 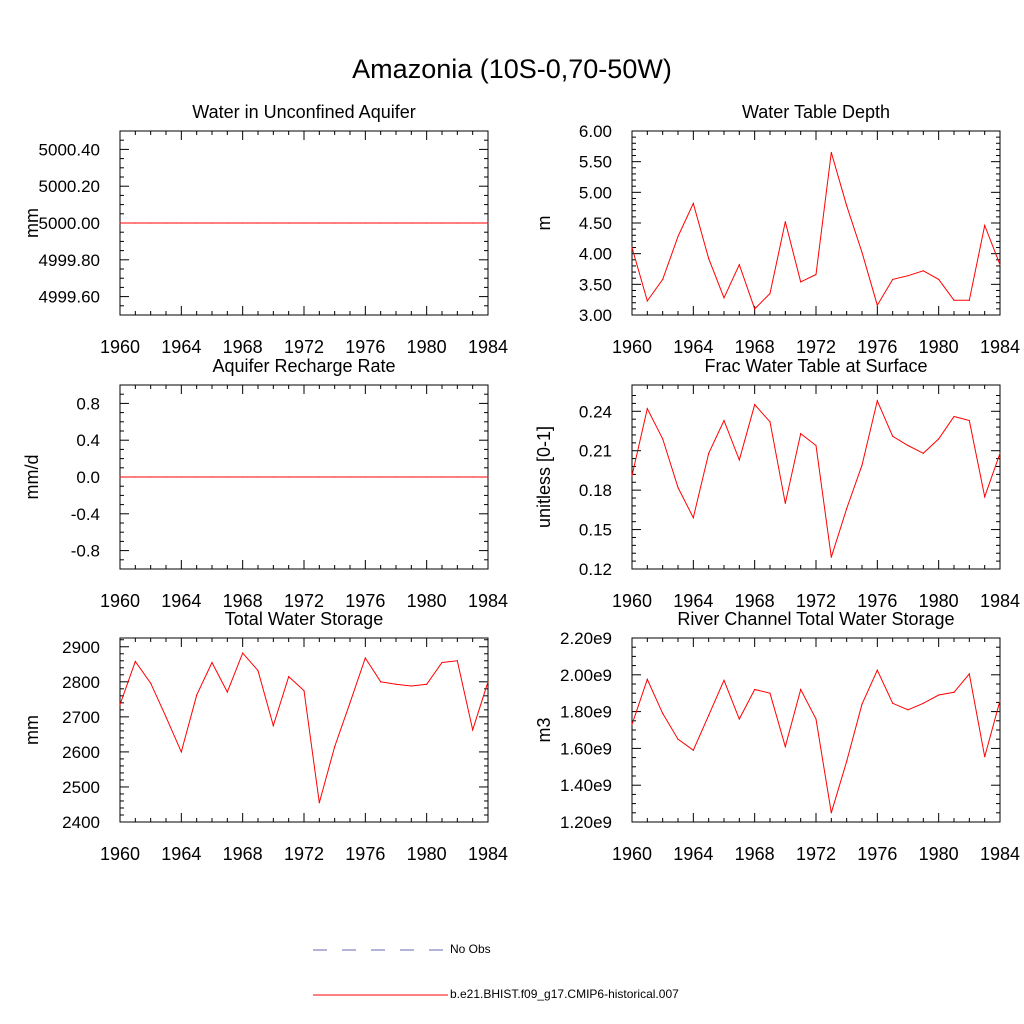 What do you see at coordinates (69, 260) in the screenshot?
I see `y-tick-label: 4999.80` at bounding box center [69, 260].